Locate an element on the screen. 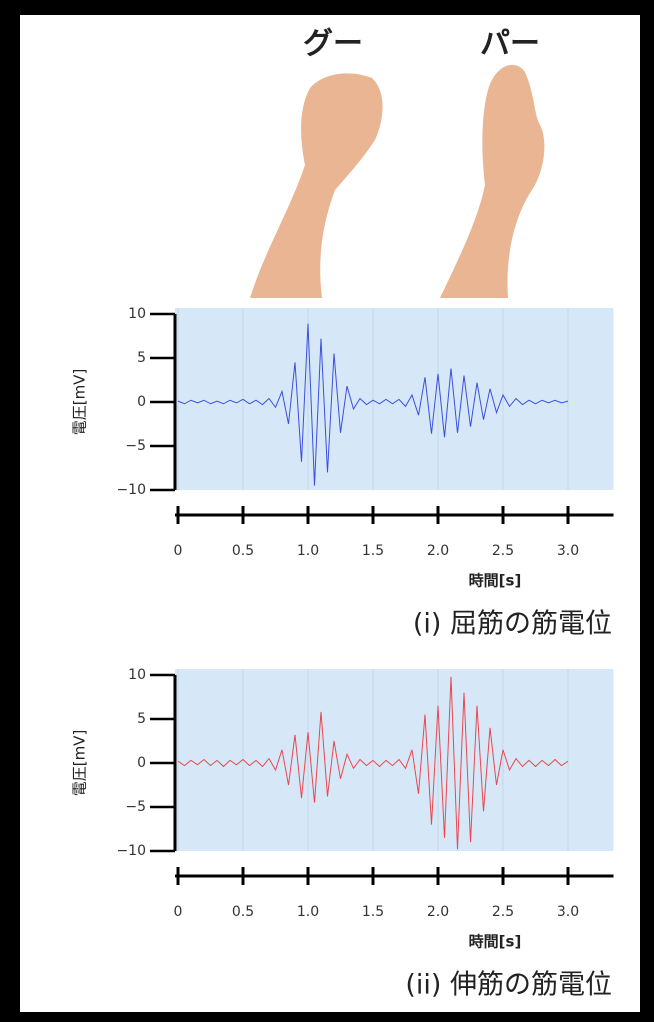  chart-title: (ii) 伸筋の筋電位 is located at coordinates (508, 985).